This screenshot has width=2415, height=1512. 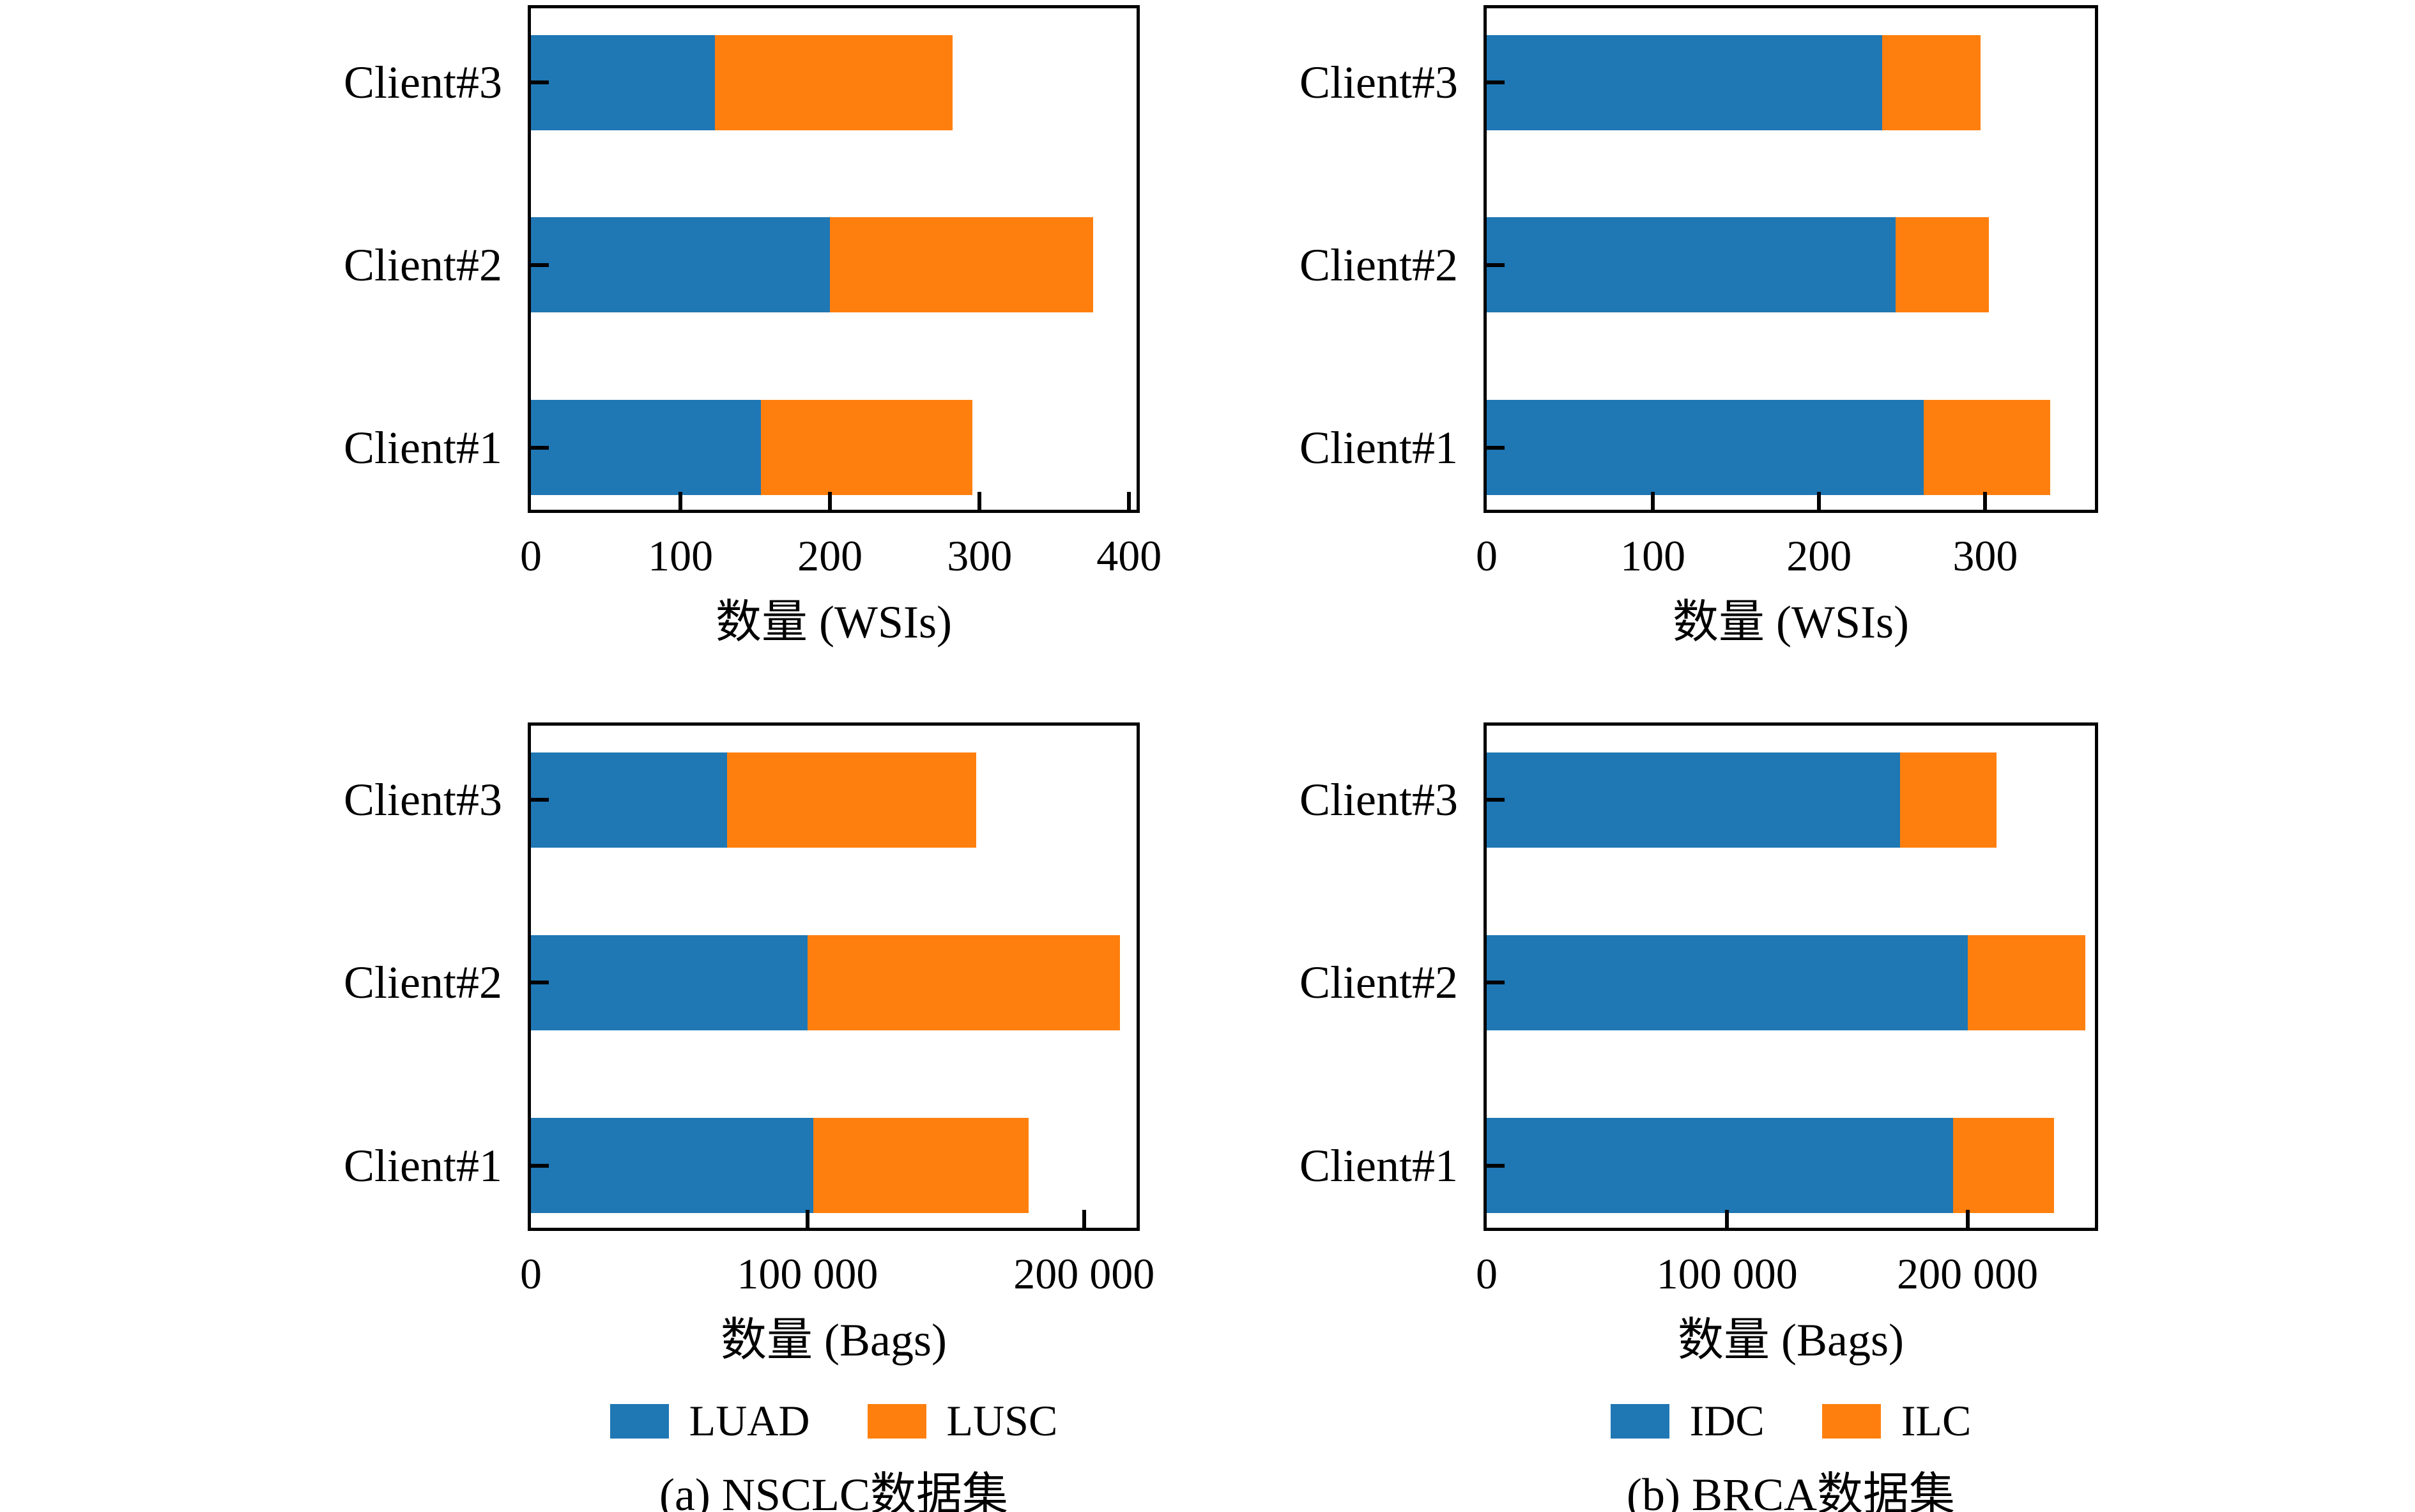 I want to click on legend-swatch-lusc, so click(x=896, y=1421).